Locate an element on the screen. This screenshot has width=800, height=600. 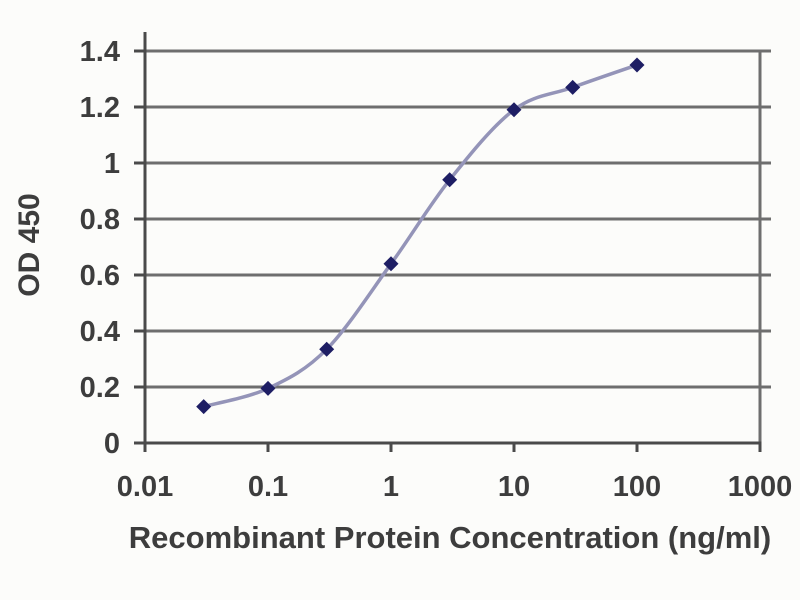
x-tick-label: 1 is located at coordinates (391, 487).